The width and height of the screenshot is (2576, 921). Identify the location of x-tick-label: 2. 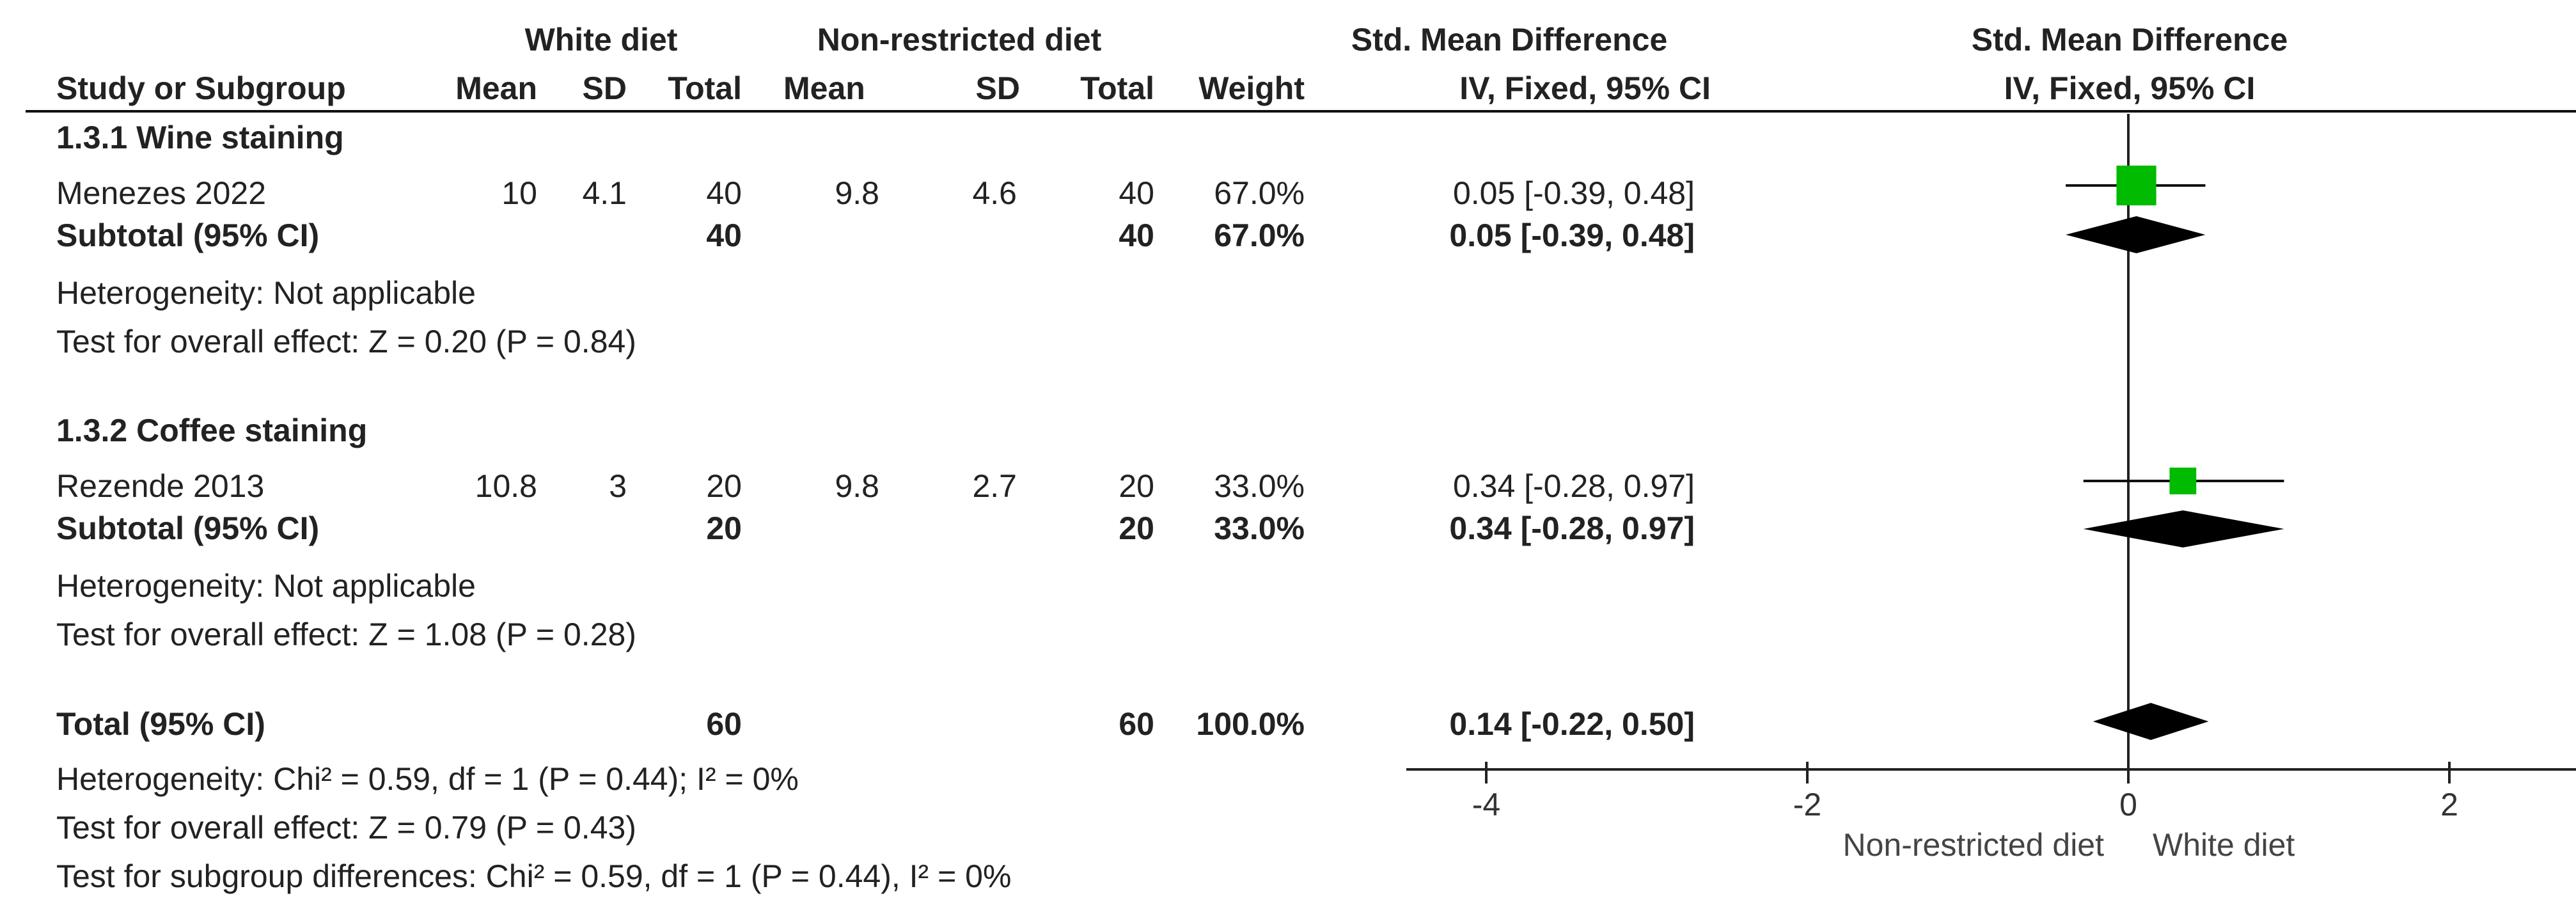
(2449, 805).